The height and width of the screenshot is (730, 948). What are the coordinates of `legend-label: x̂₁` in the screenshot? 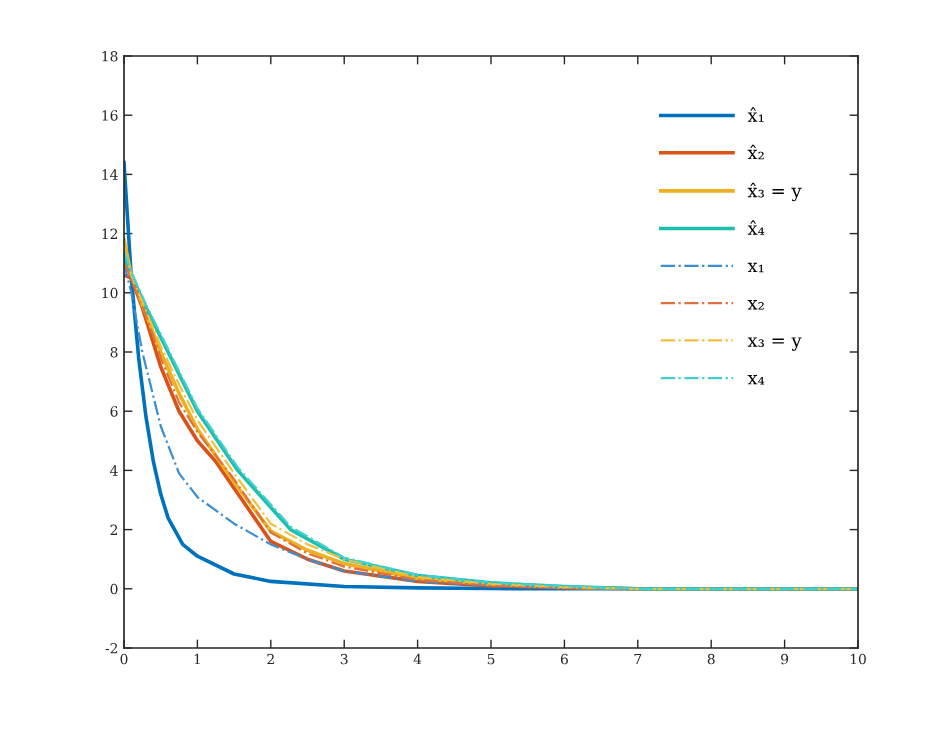 It's located at (755, 114).